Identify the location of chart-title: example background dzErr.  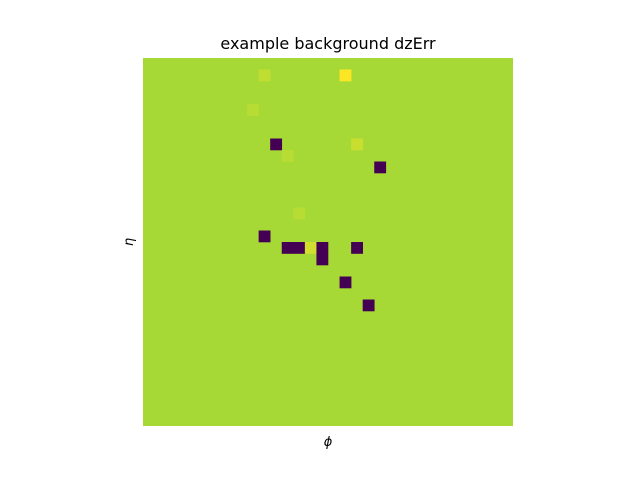
(328, 43).